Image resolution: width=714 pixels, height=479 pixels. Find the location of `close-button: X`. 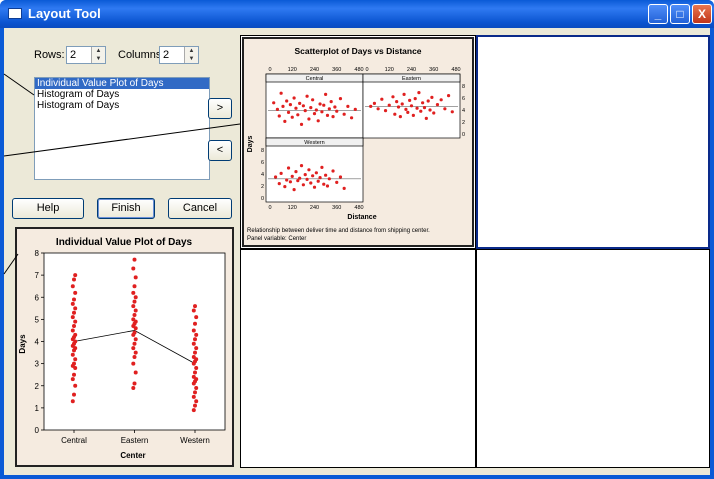

close-button: X is located at coordinates (702, 14).